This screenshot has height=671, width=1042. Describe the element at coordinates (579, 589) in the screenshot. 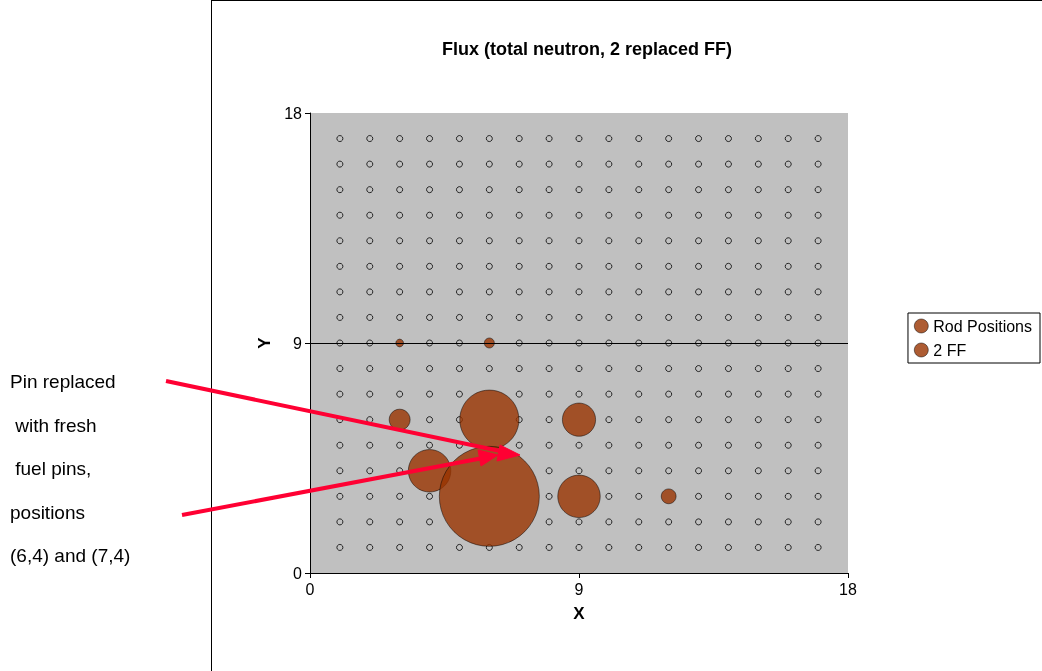

I see `x-tick-label: 9` at that location.